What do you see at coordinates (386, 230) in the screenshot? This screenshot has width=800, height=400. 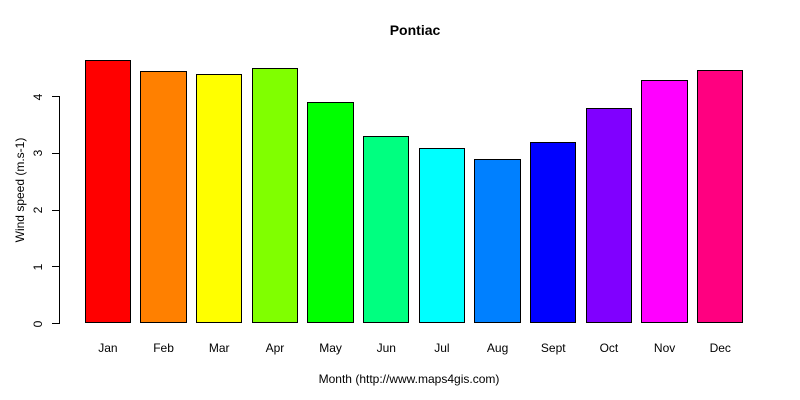 I see `bar-jun` at bounding box center [386, 230].